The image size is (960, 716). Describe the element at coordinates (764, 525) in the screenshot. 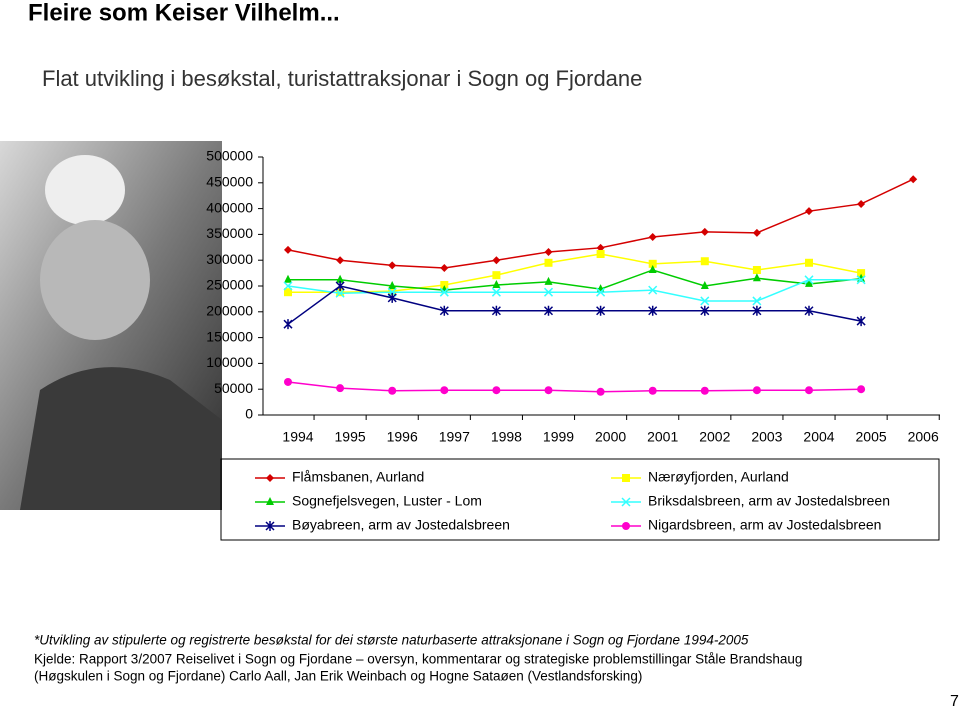

I see `legend-label: Nigardsbreen, arm av Jostedalsbreen` at that location.